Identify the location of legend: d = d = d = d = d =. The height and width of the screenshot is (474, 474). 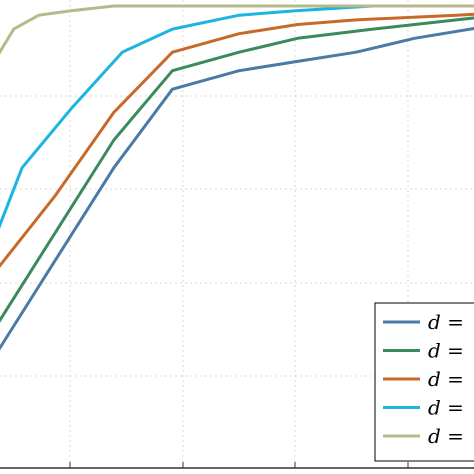
(424, 382).